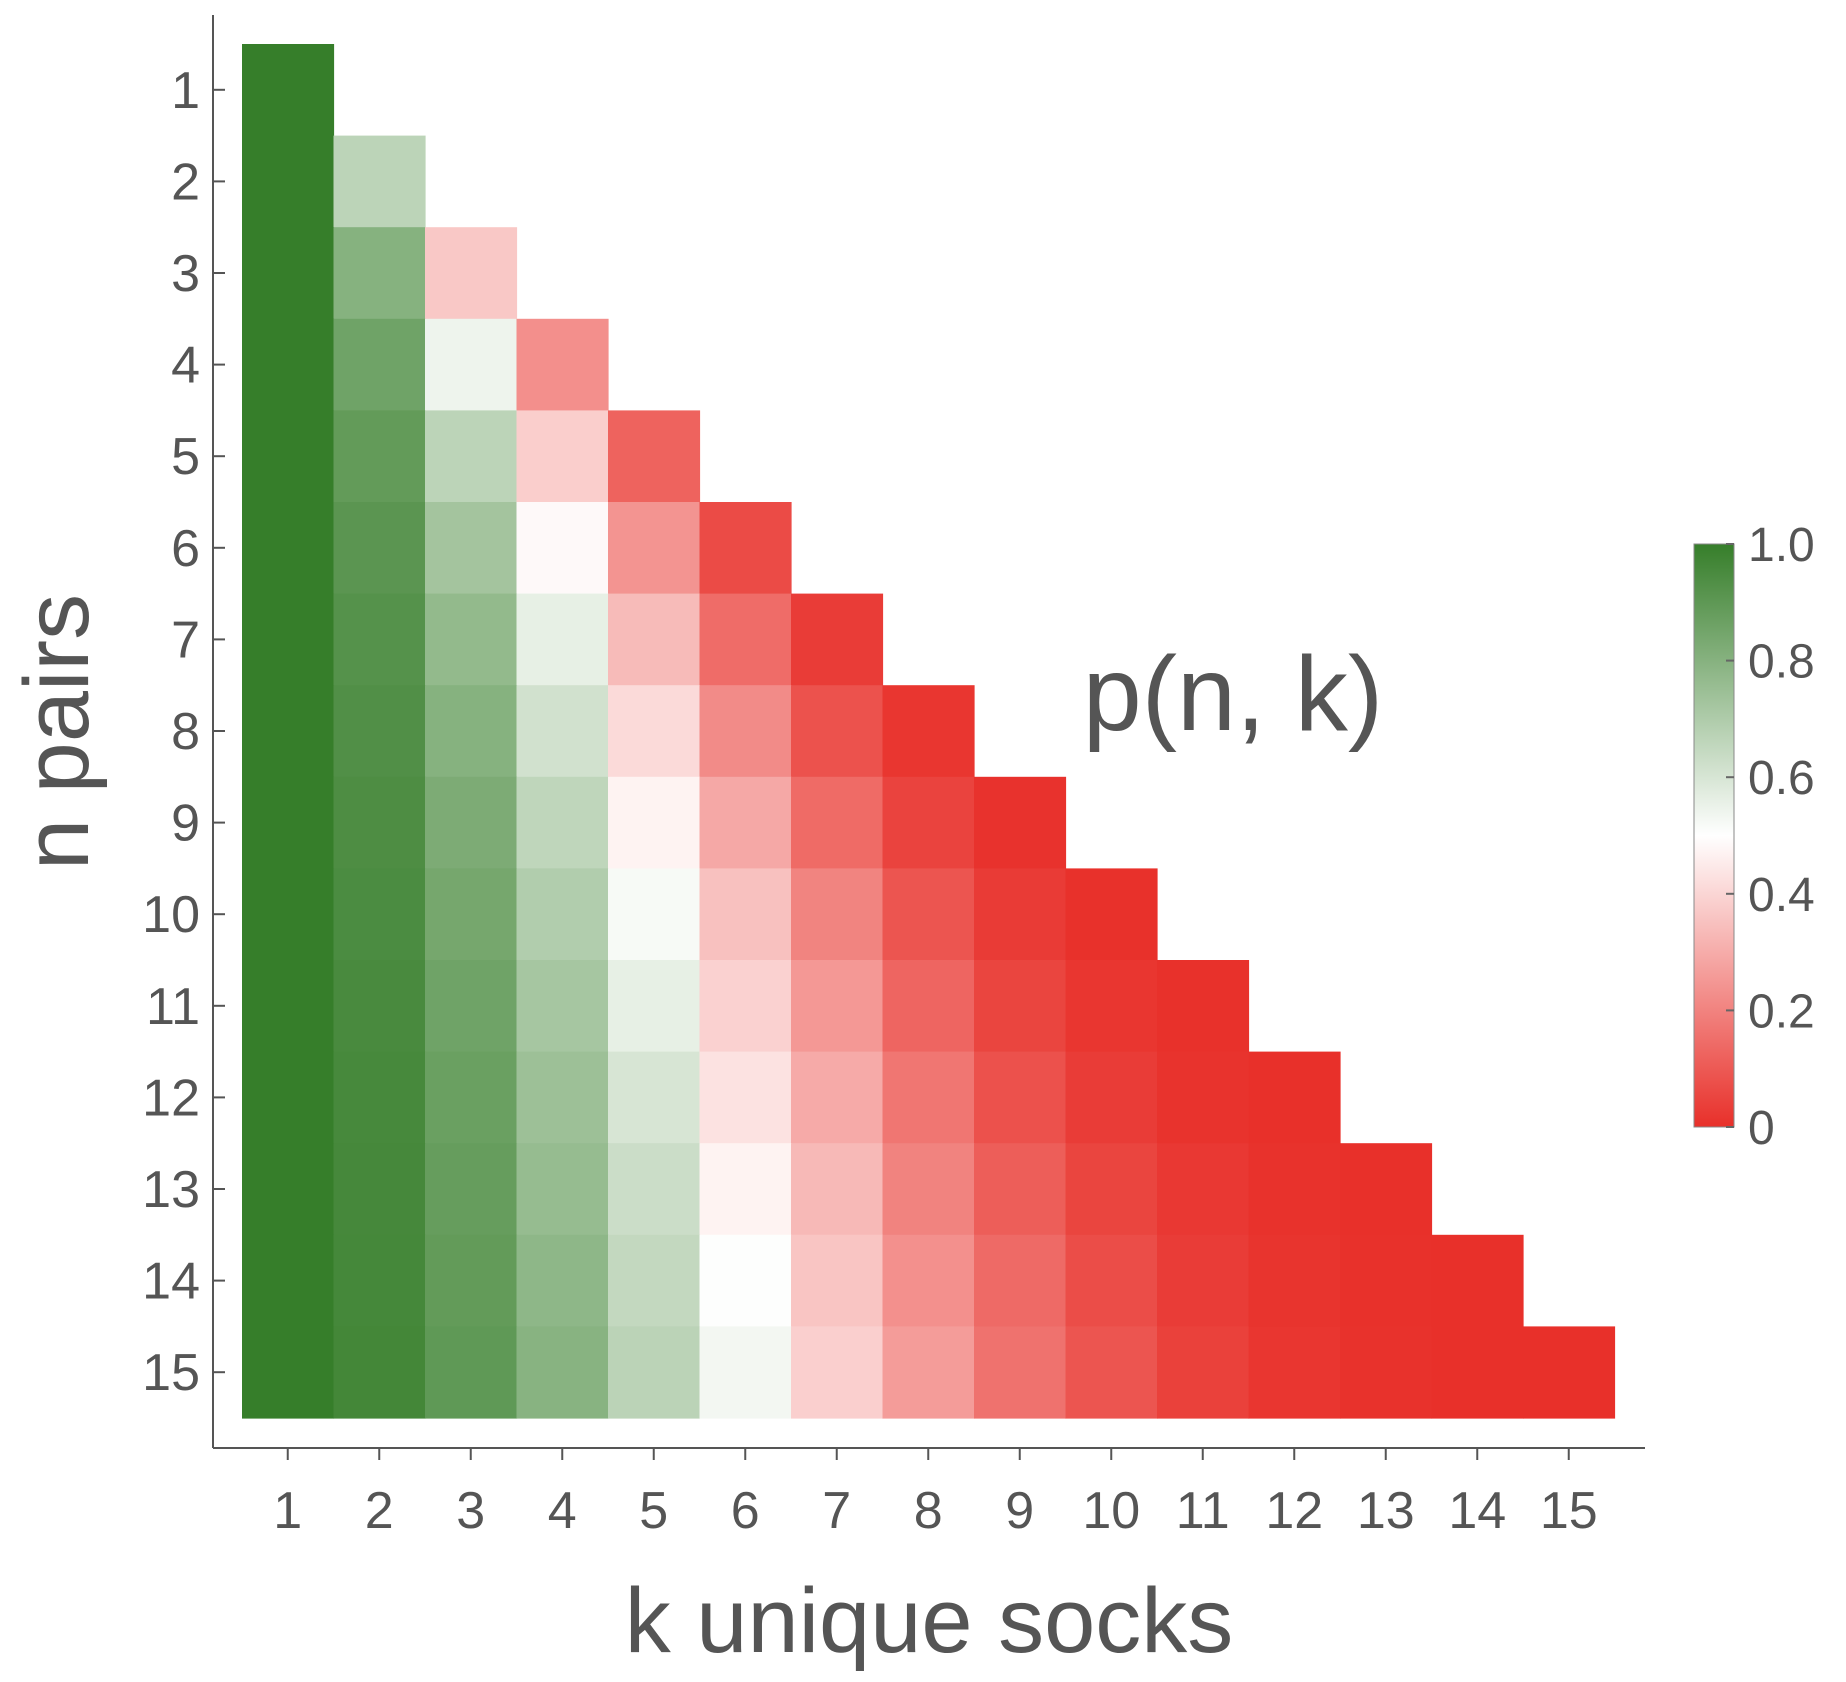 The image size is (1846, 1682). I want to click on chart-annotation: p(n, k), so click(1233, 694).